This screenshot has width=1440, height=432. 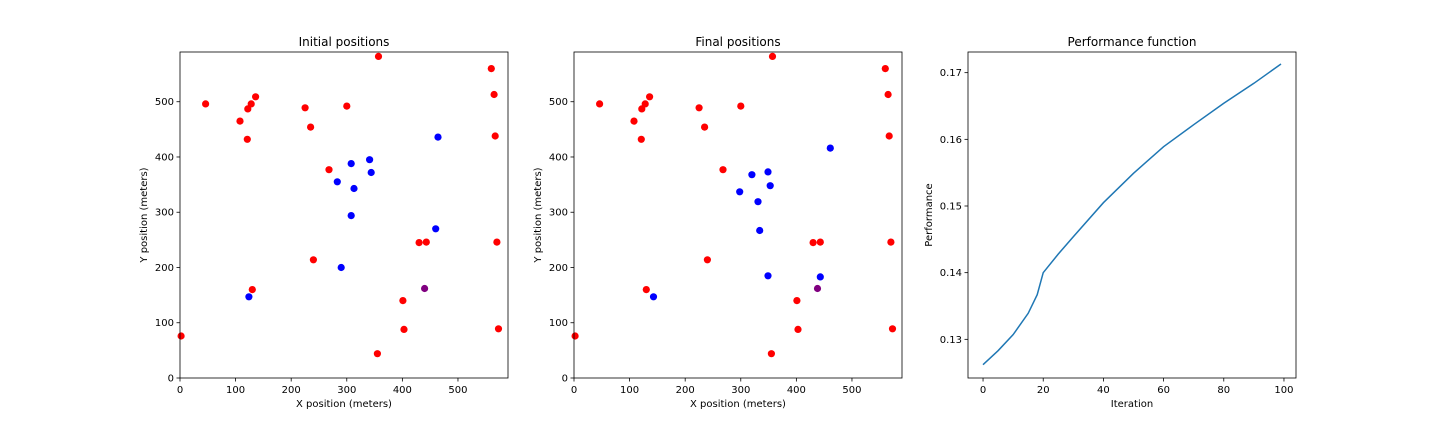 What do you see at coordinates (558, 213) in the screenshot?
I see `y-tick-label: 300` at bounding box center [558, 213].